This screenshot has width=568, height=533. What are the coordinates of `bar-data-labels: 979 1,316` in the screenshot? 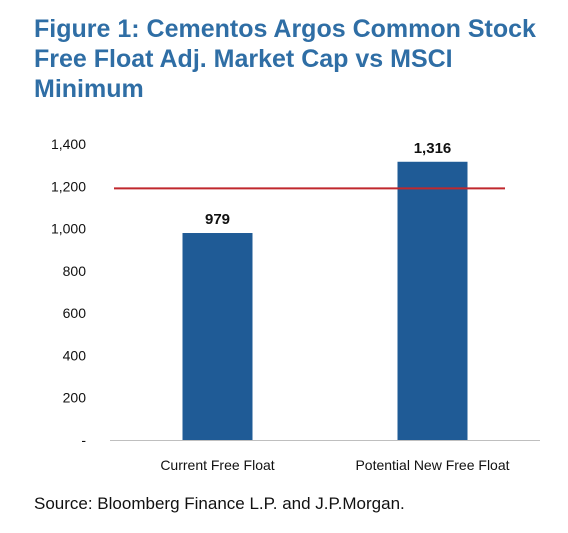 It's located at (328, 184).